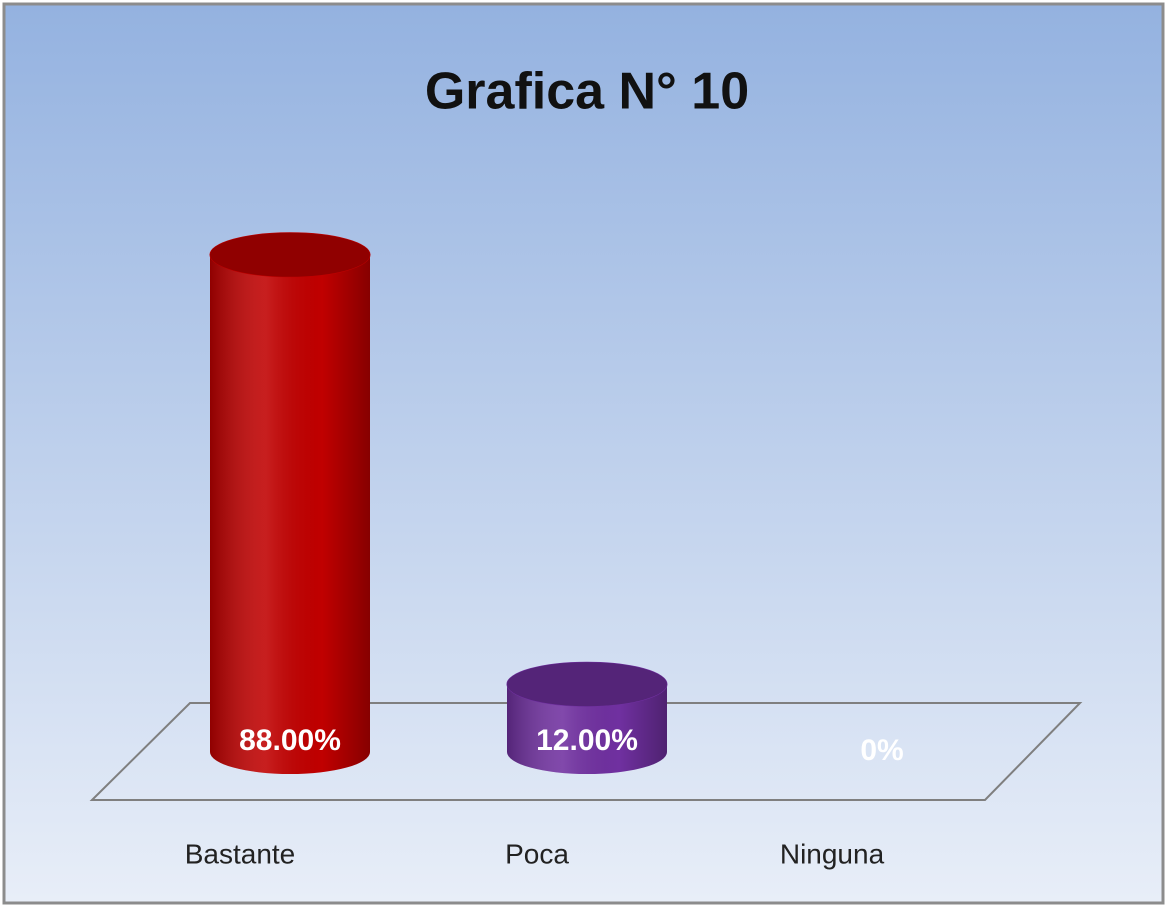 The image size is (1167, 912). Describe the element at coordinates (587, 92) in the screenshot. I see `chart-title: Grafica N° 10` at that location.